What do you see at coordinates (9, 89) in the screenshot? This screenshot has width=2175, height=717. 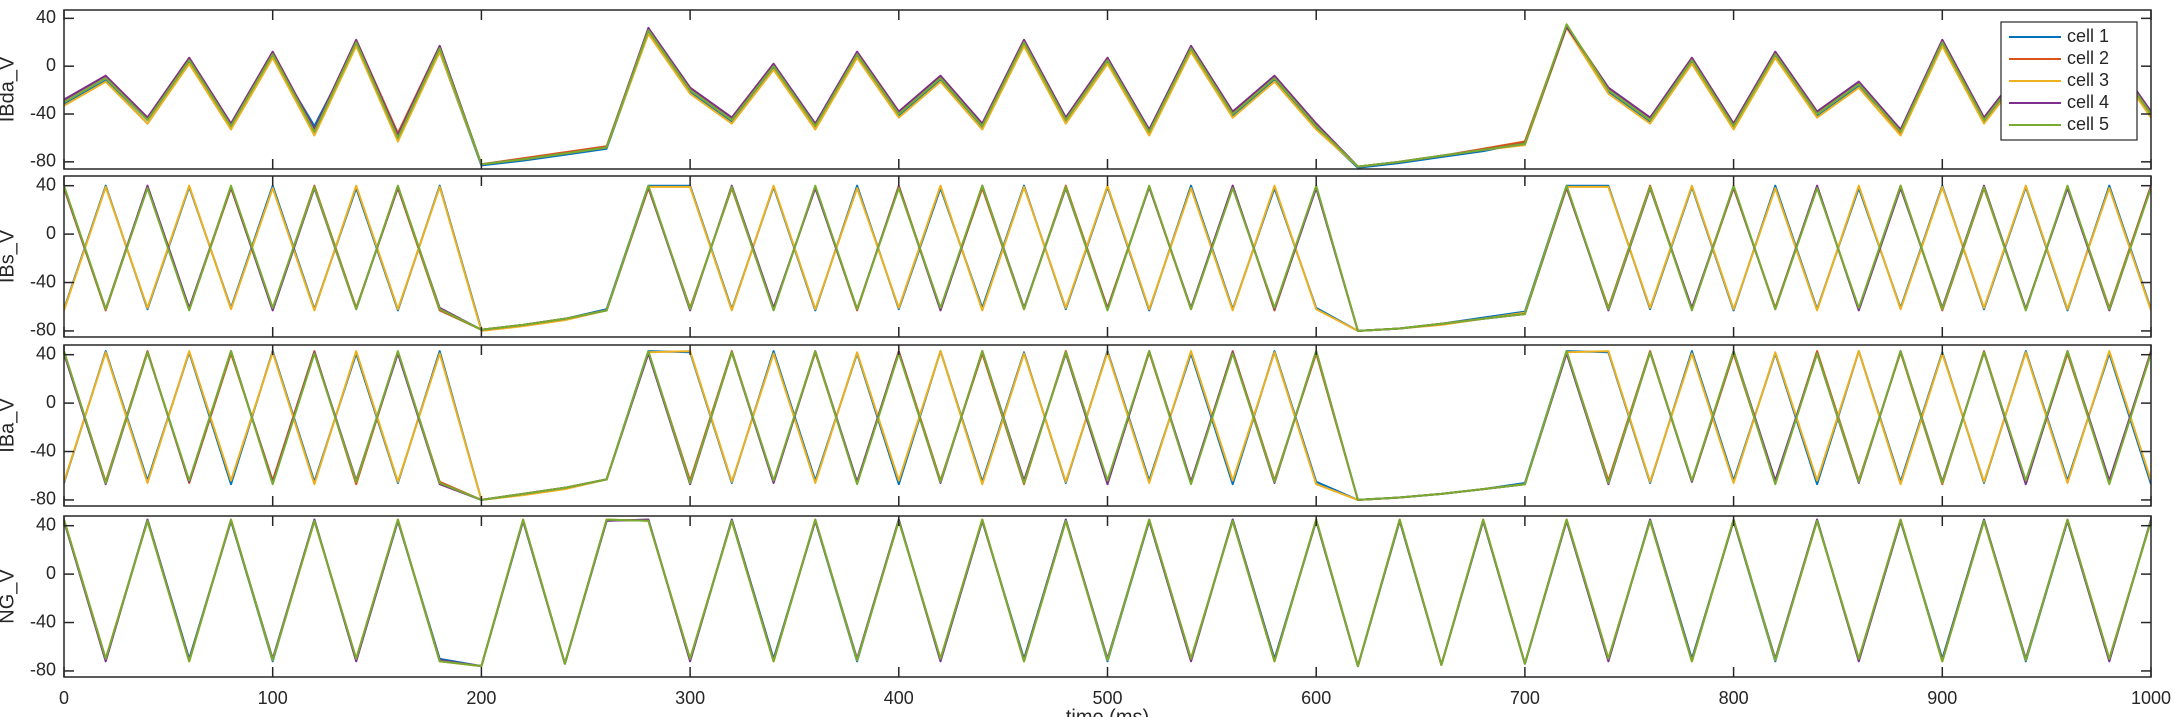 I see `y-axis-label: IBda_V` at bounding box center [9, 89].